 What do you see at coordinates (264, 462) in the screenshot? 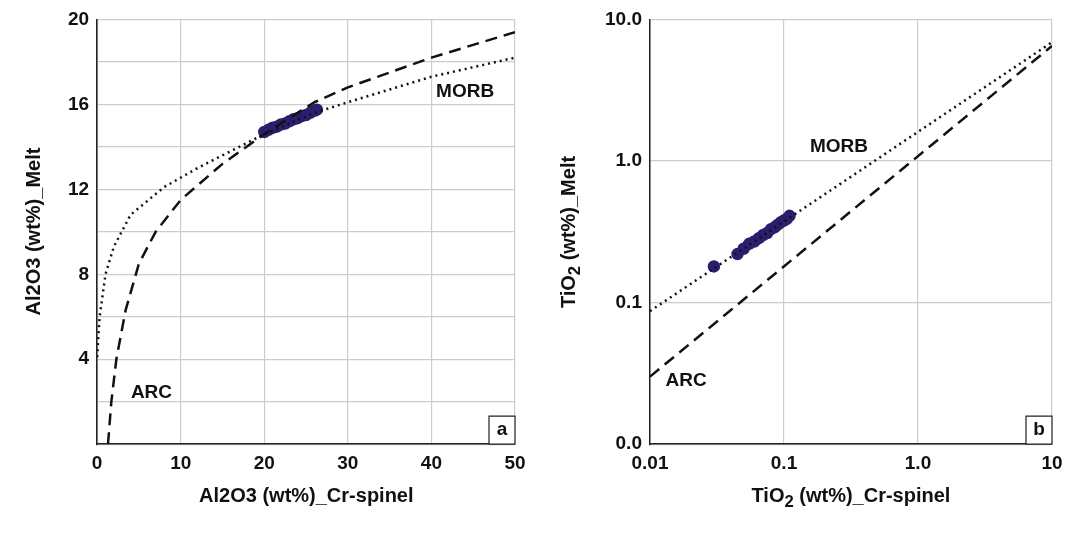
I see `x-tick-label: 20` at bounding box center [264, 462].